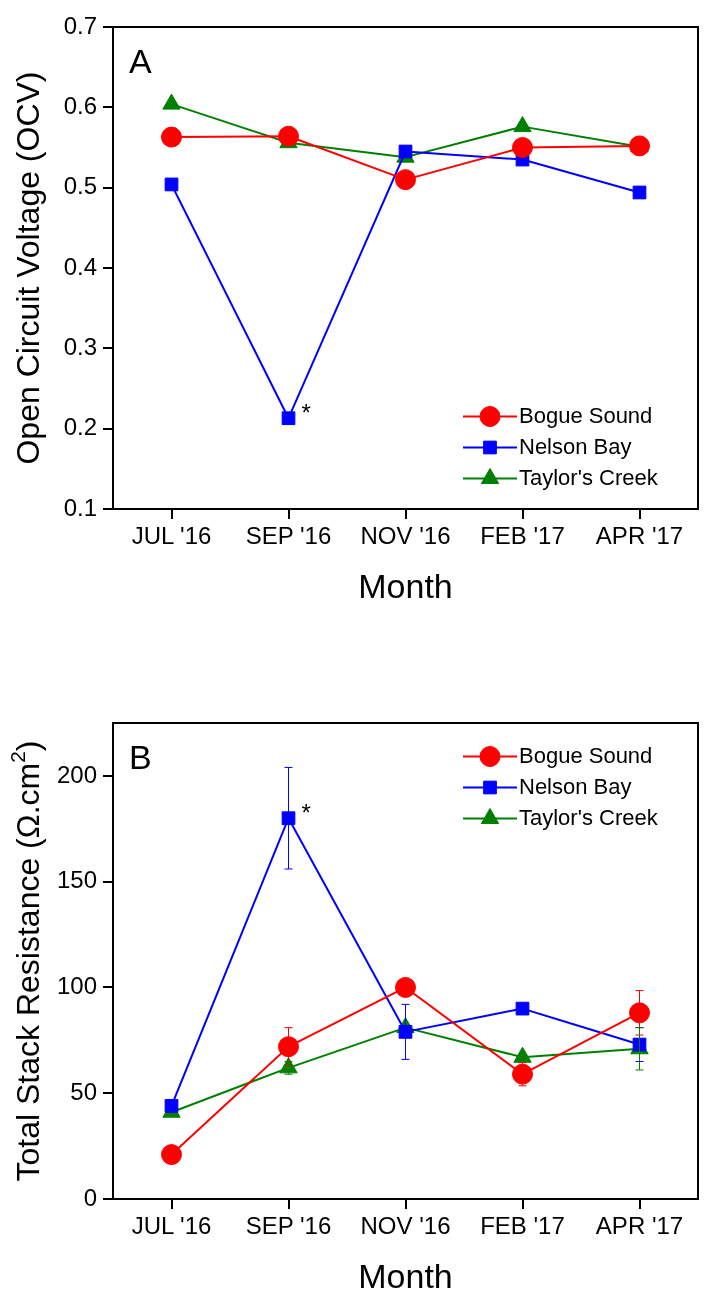 The width and height of the screenshot is (709, 1302). What do you see at coordinates (76, 774) in the screenshot?
I see `y-tick-label: 200` at bounding box center [76, 774].